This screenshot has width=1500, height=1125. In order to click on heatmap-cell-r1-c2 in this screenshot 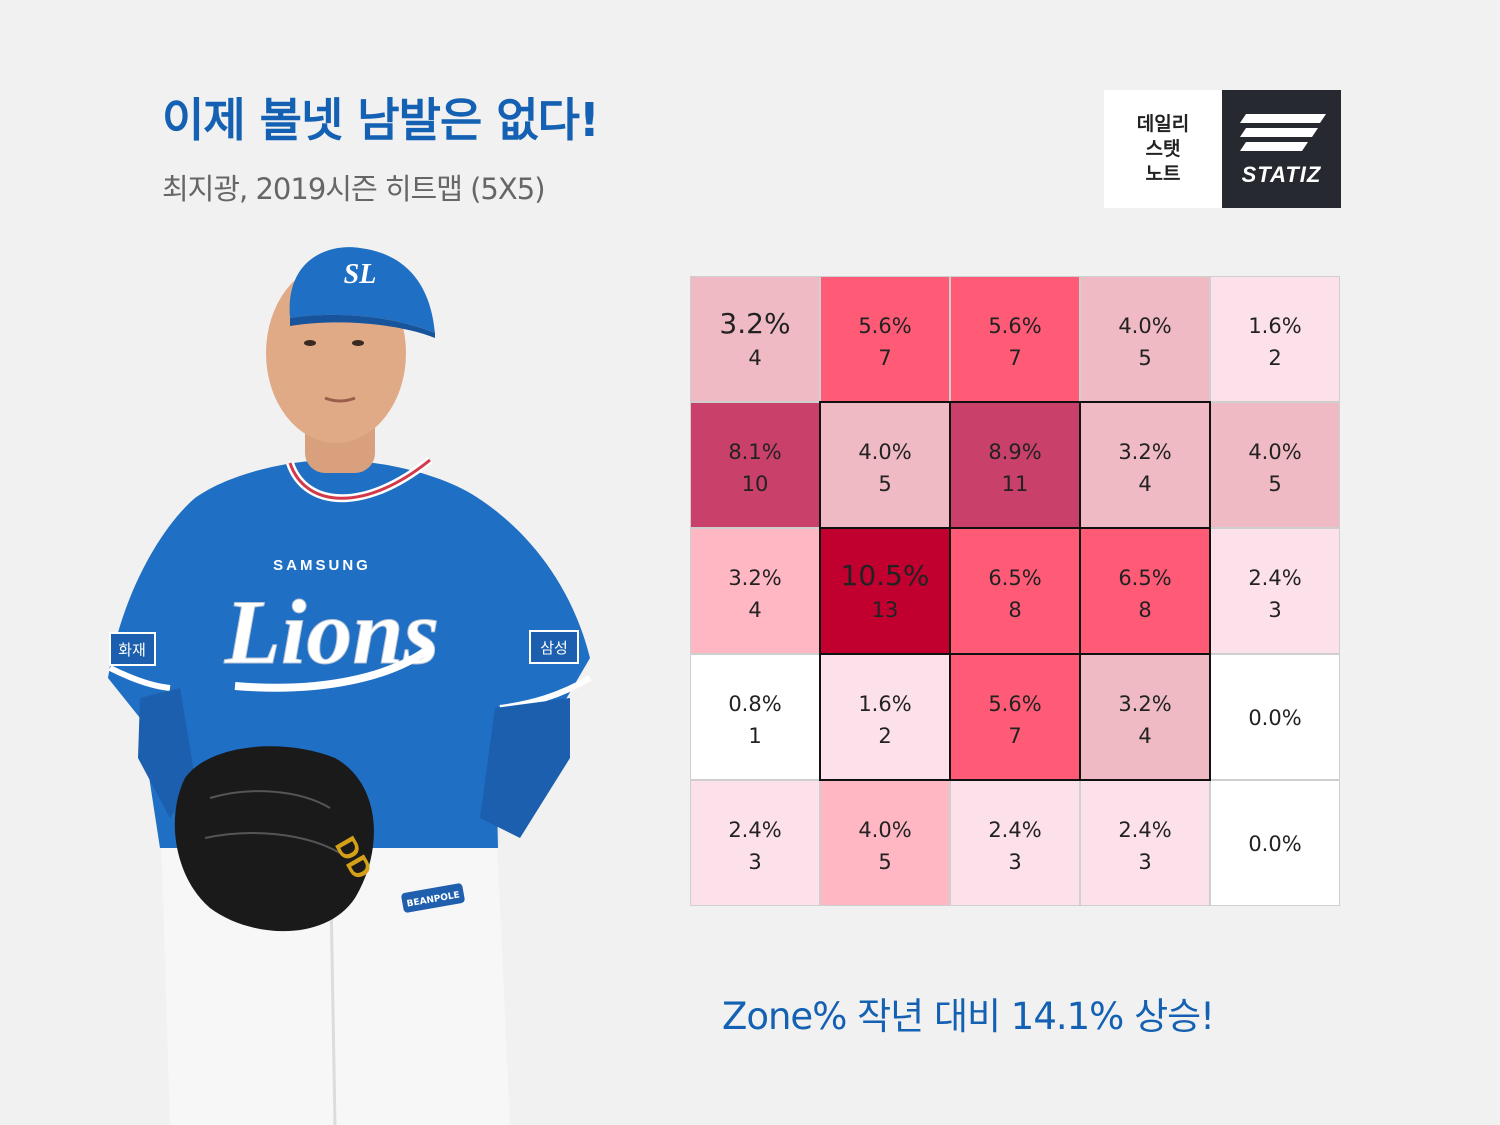, I will do `click(1015, 465)`.